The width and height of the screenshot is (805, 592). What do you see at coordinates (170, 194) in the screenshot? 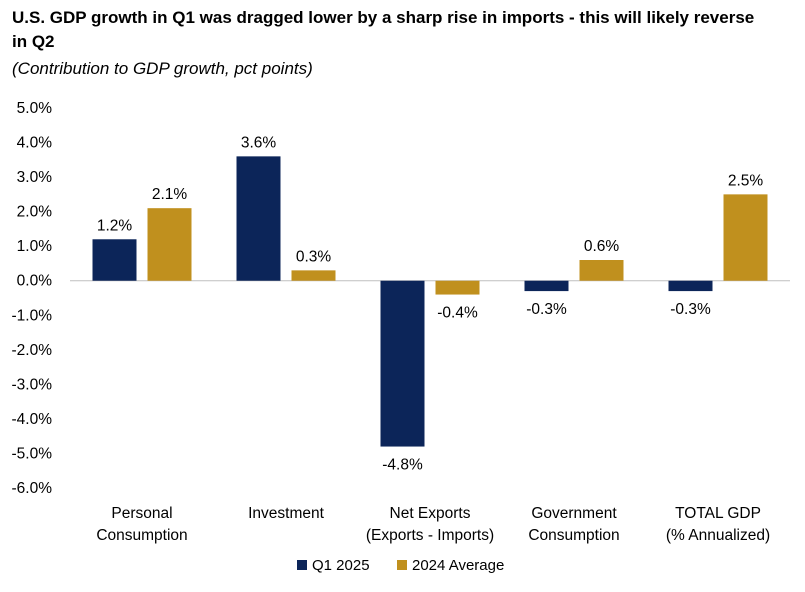
I see `data-label: 2.1%` at bounding box center [170, 194].